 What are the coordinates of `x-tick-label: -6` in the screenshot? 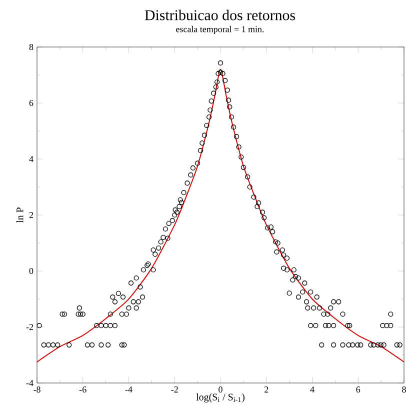 It's located at (82, 389).